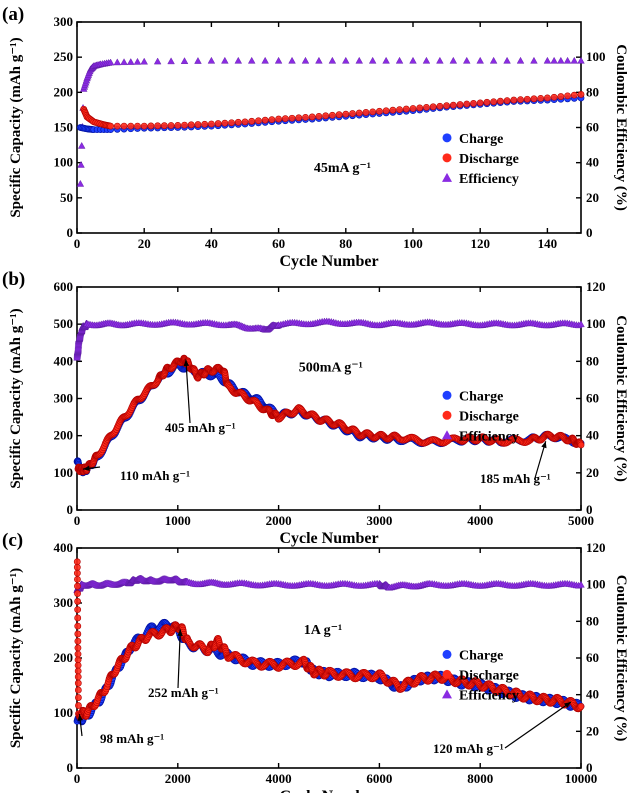 This screenshot has height=793, width=627. I want to click on annotation-label: 120 mAh g⁻¹, so click(468, 748).